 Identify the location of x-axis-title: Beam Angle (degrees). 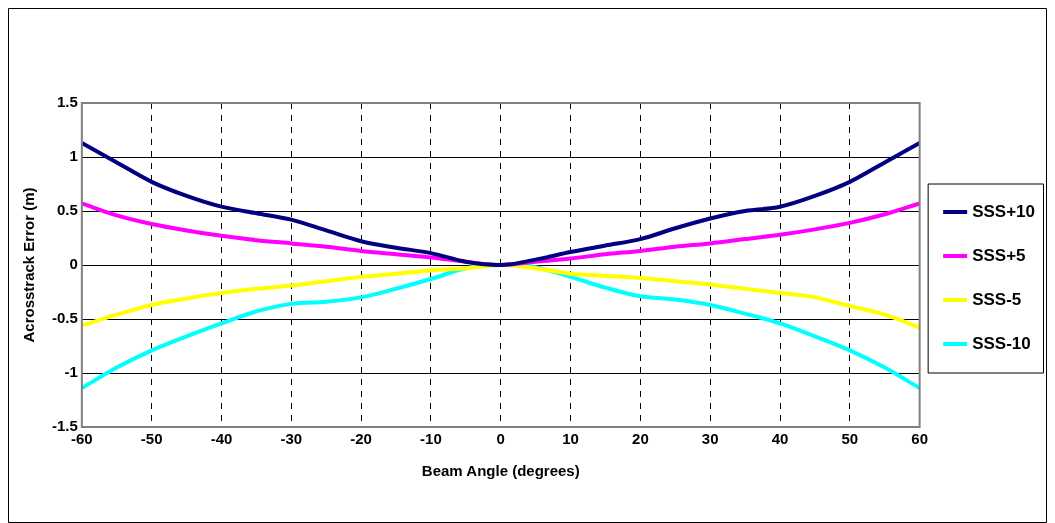
(500, 471).